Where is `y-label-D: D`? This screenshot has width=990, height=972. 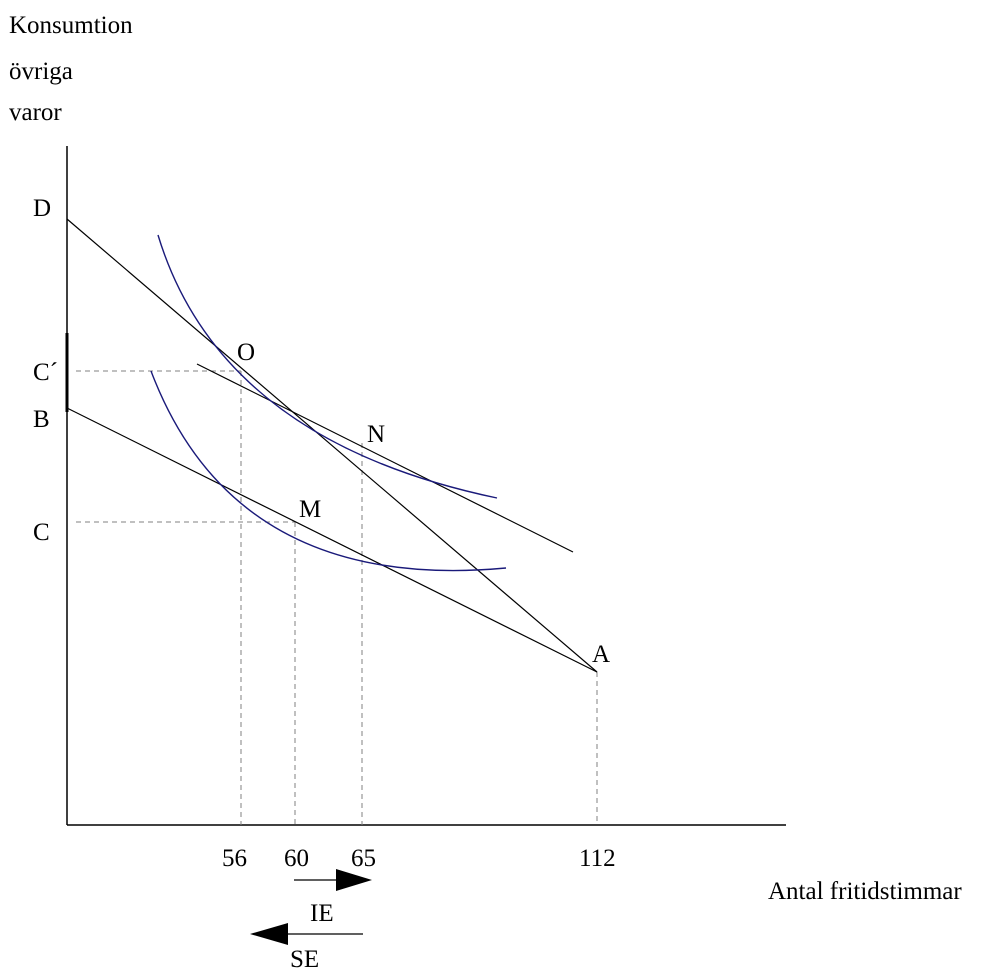
y-label-D: D is located at coordinates (42, 208).